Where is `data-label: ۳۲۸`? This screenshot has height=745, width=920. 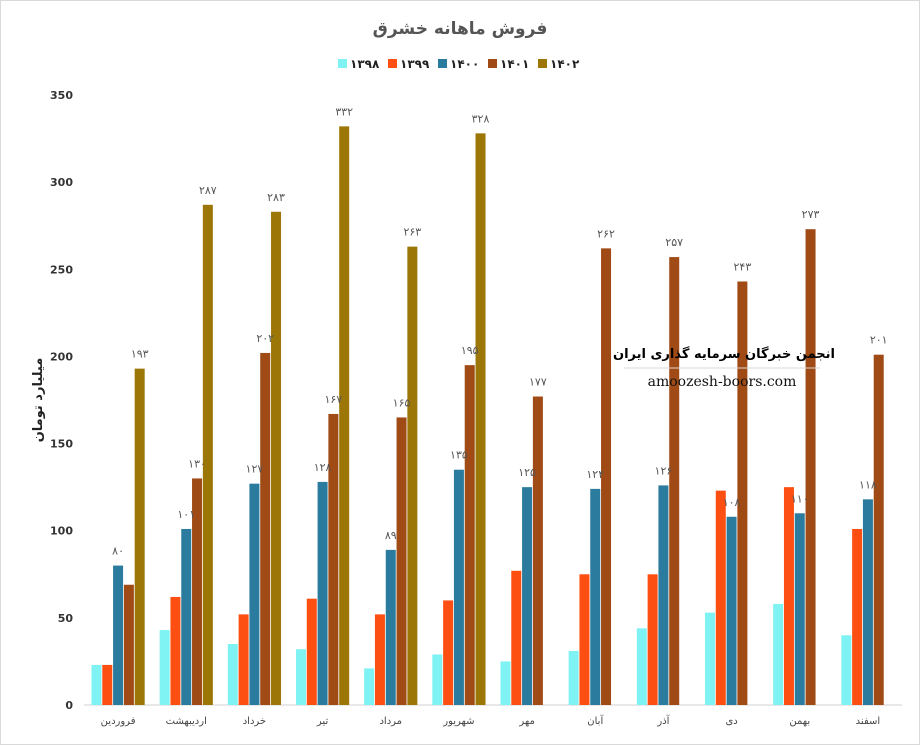 data-label: ۳۲۸ is located at coordinates (481, 118).